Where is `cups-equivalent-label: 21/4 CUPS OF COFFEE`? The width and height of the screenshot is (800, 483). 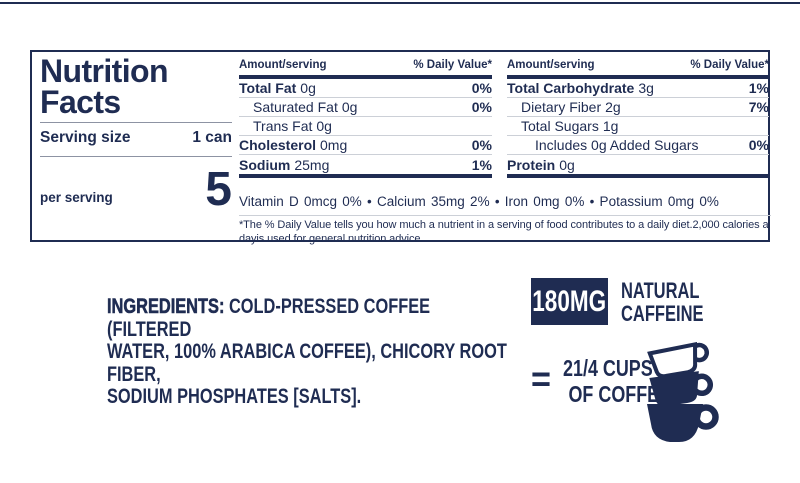
cups-equivalent-label: 21/4 CUPS OF COFFEE is located at coordinates (617, 381).